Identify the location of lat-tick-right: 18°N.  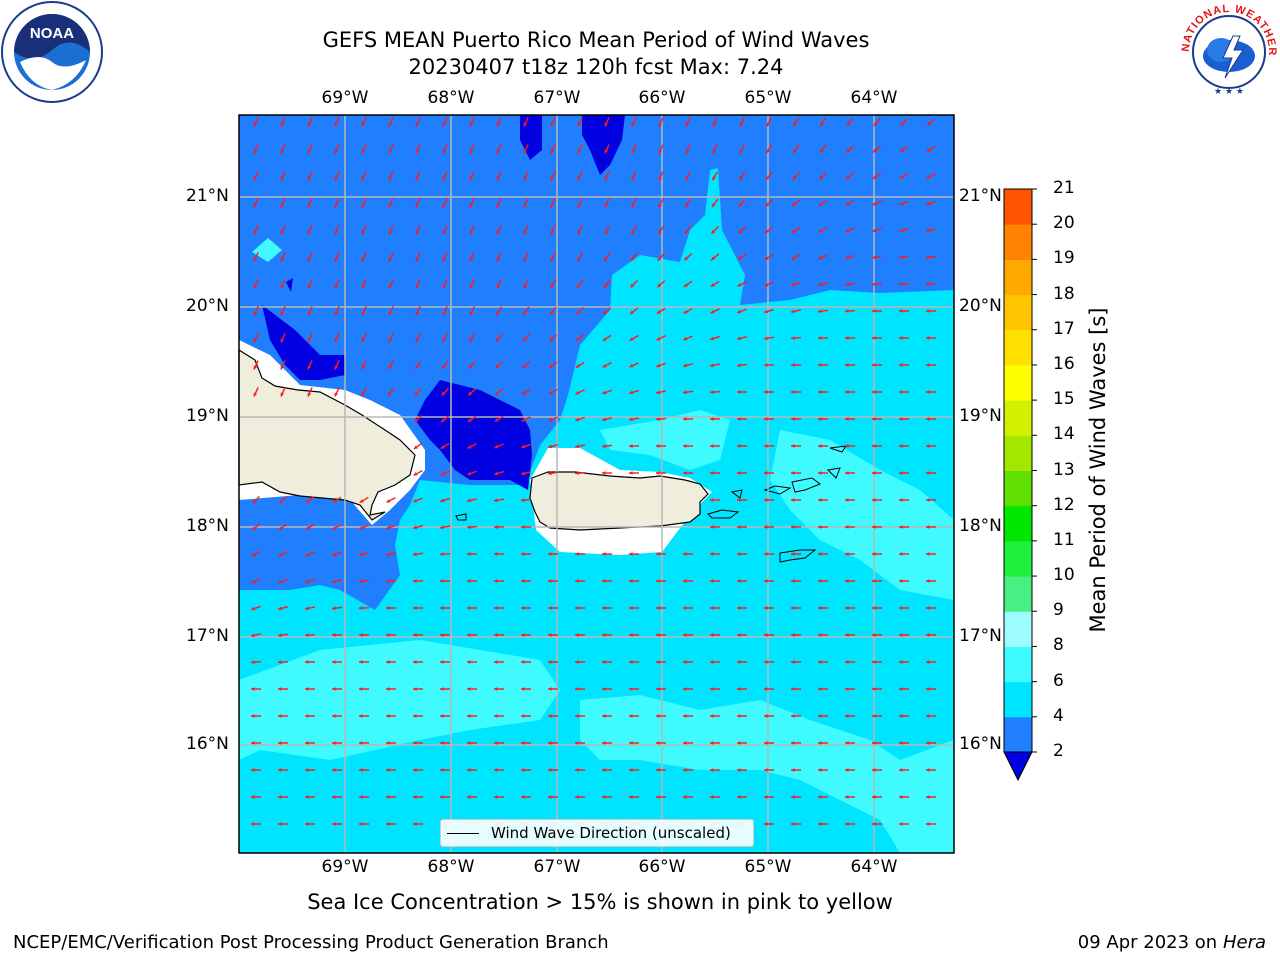
(980, 526).